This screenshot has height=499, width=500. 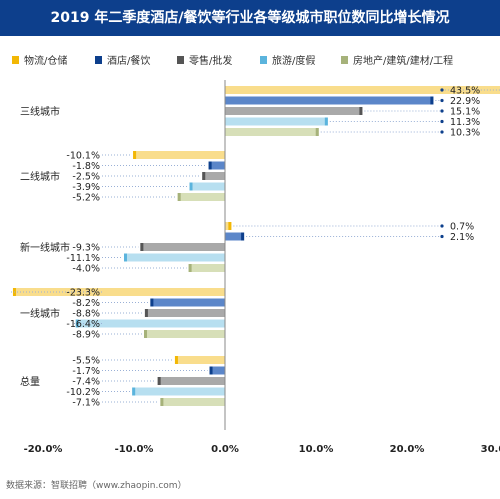 I want to click on value-label: -5.5%, so click(x=86, y=361).